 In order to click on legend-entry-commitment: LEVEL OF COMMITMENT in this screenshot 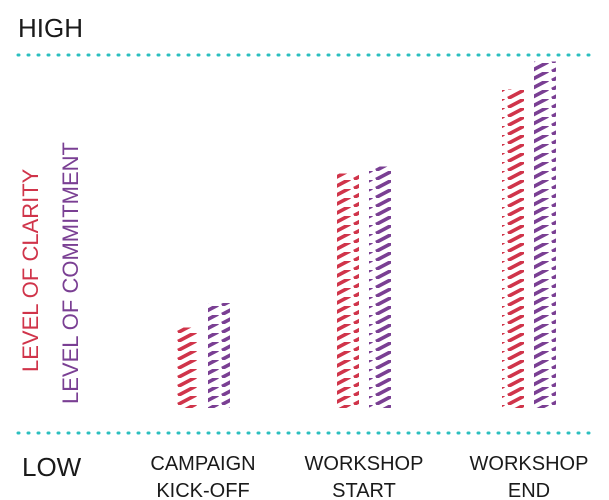, I will do `click(70, 273)`.